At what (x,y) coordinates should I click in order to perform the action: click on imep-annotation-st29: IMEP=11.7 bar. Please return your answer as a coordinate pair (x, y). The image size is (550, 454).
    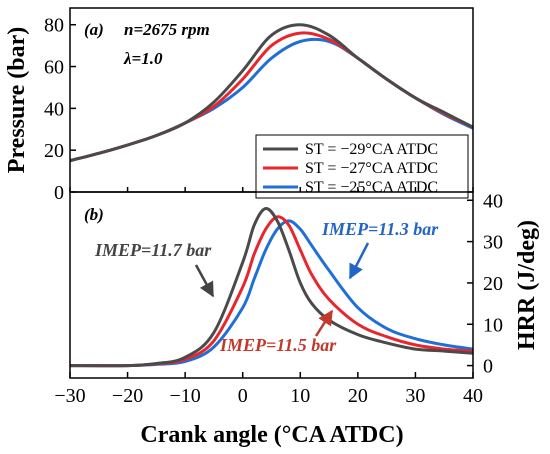
    Looking at the image, I should click on (153, 250).